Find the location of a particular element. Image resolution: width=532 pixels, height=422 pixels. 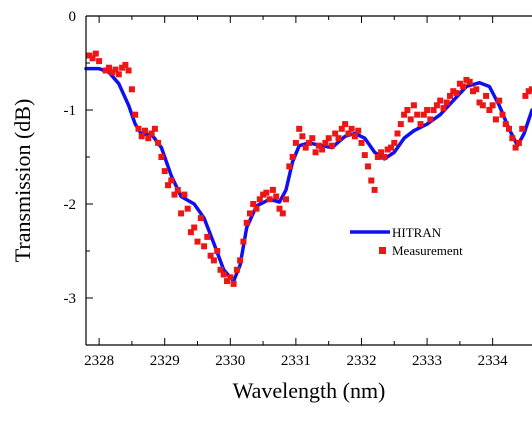

y-tick-label: -2 is located at coordinates (70, 205).